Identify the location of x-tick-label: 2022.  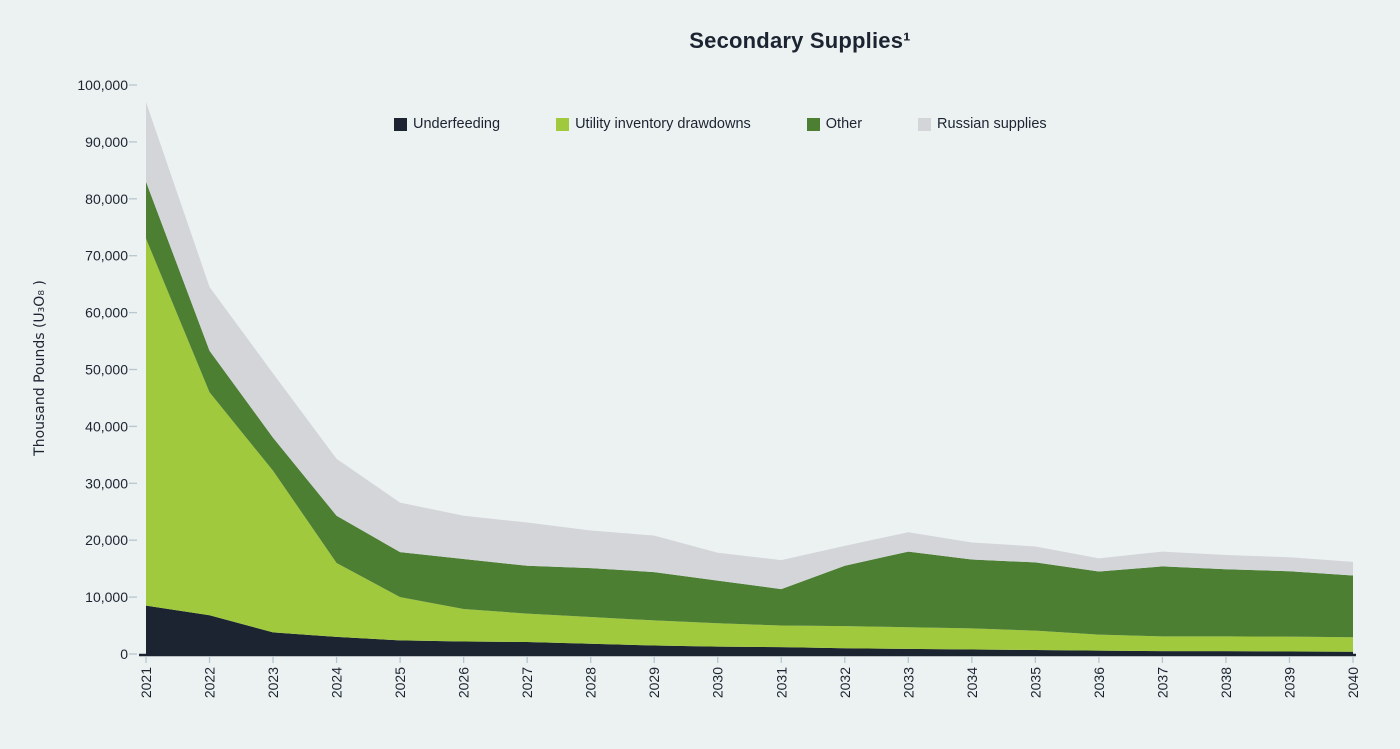
(210, 682).